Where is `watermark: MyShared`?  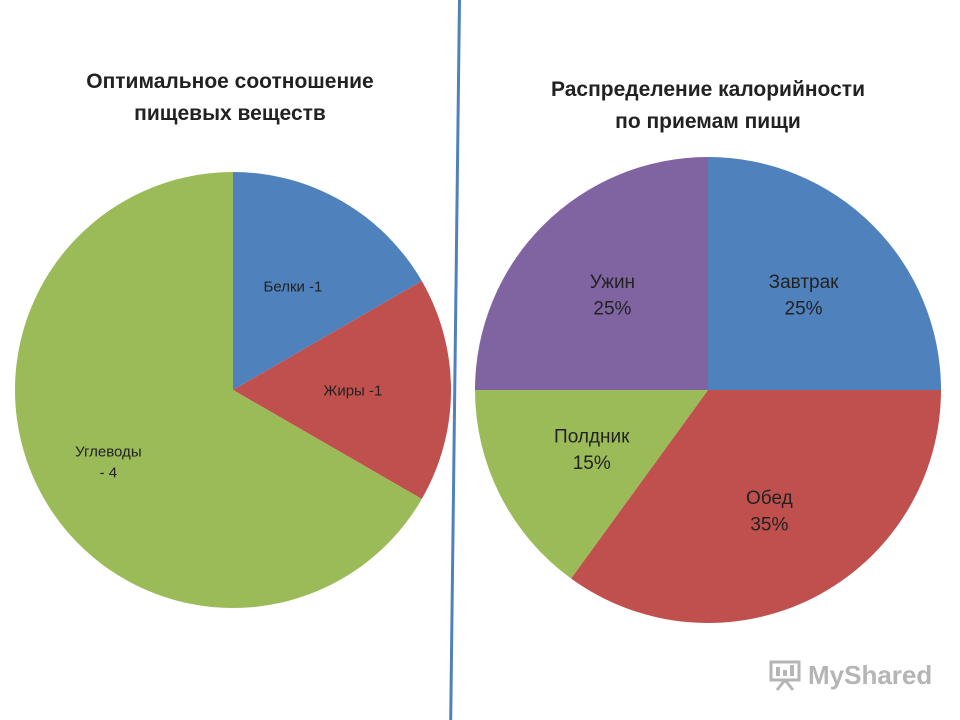
watermark: MyShared is located at coordinates (850, 675).